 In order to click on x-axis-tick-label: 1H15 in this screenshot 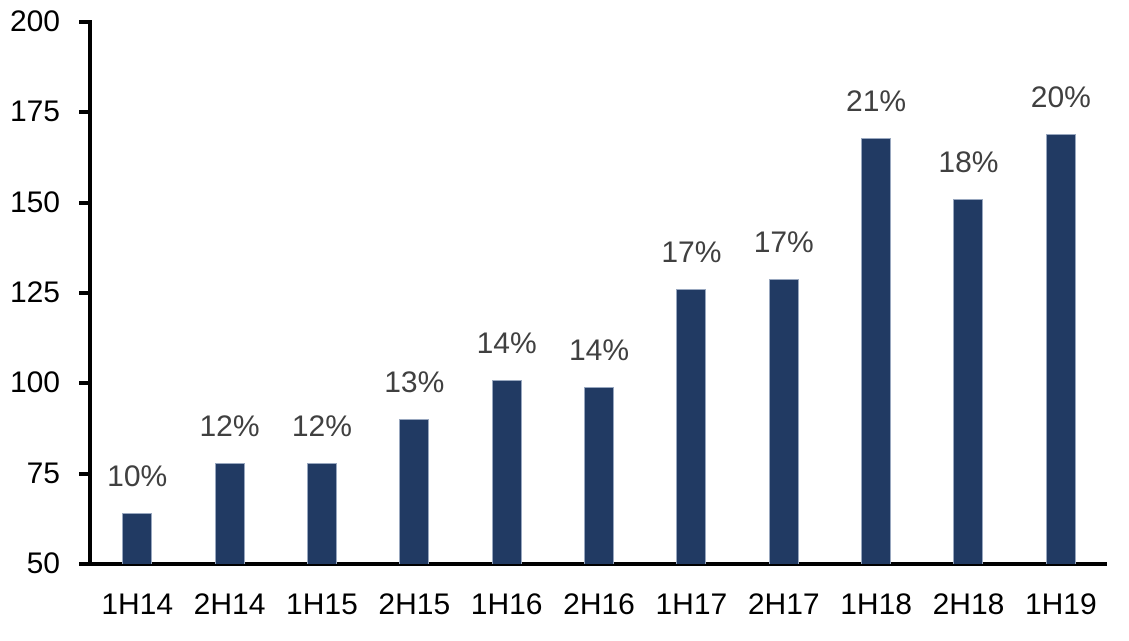, I will do `click(322, 604)`.